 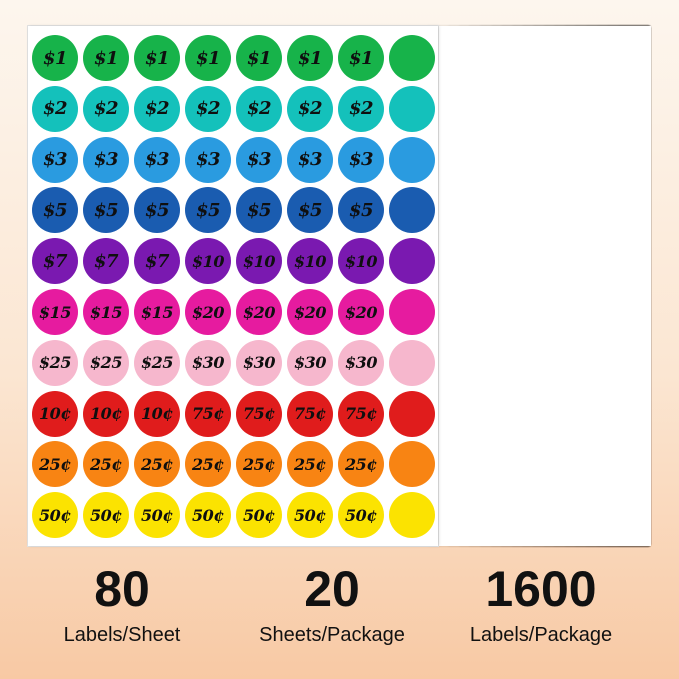 I want to click on stat-label: Labels/Sheet, so click(x=122, y=635).